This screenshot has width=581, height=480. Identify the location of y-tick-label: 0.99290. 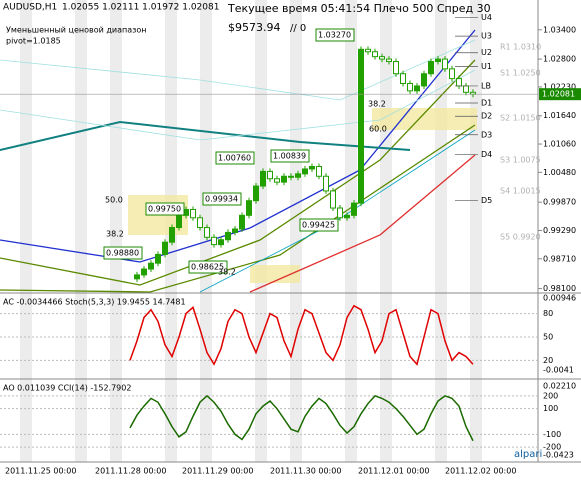
(559, 230).